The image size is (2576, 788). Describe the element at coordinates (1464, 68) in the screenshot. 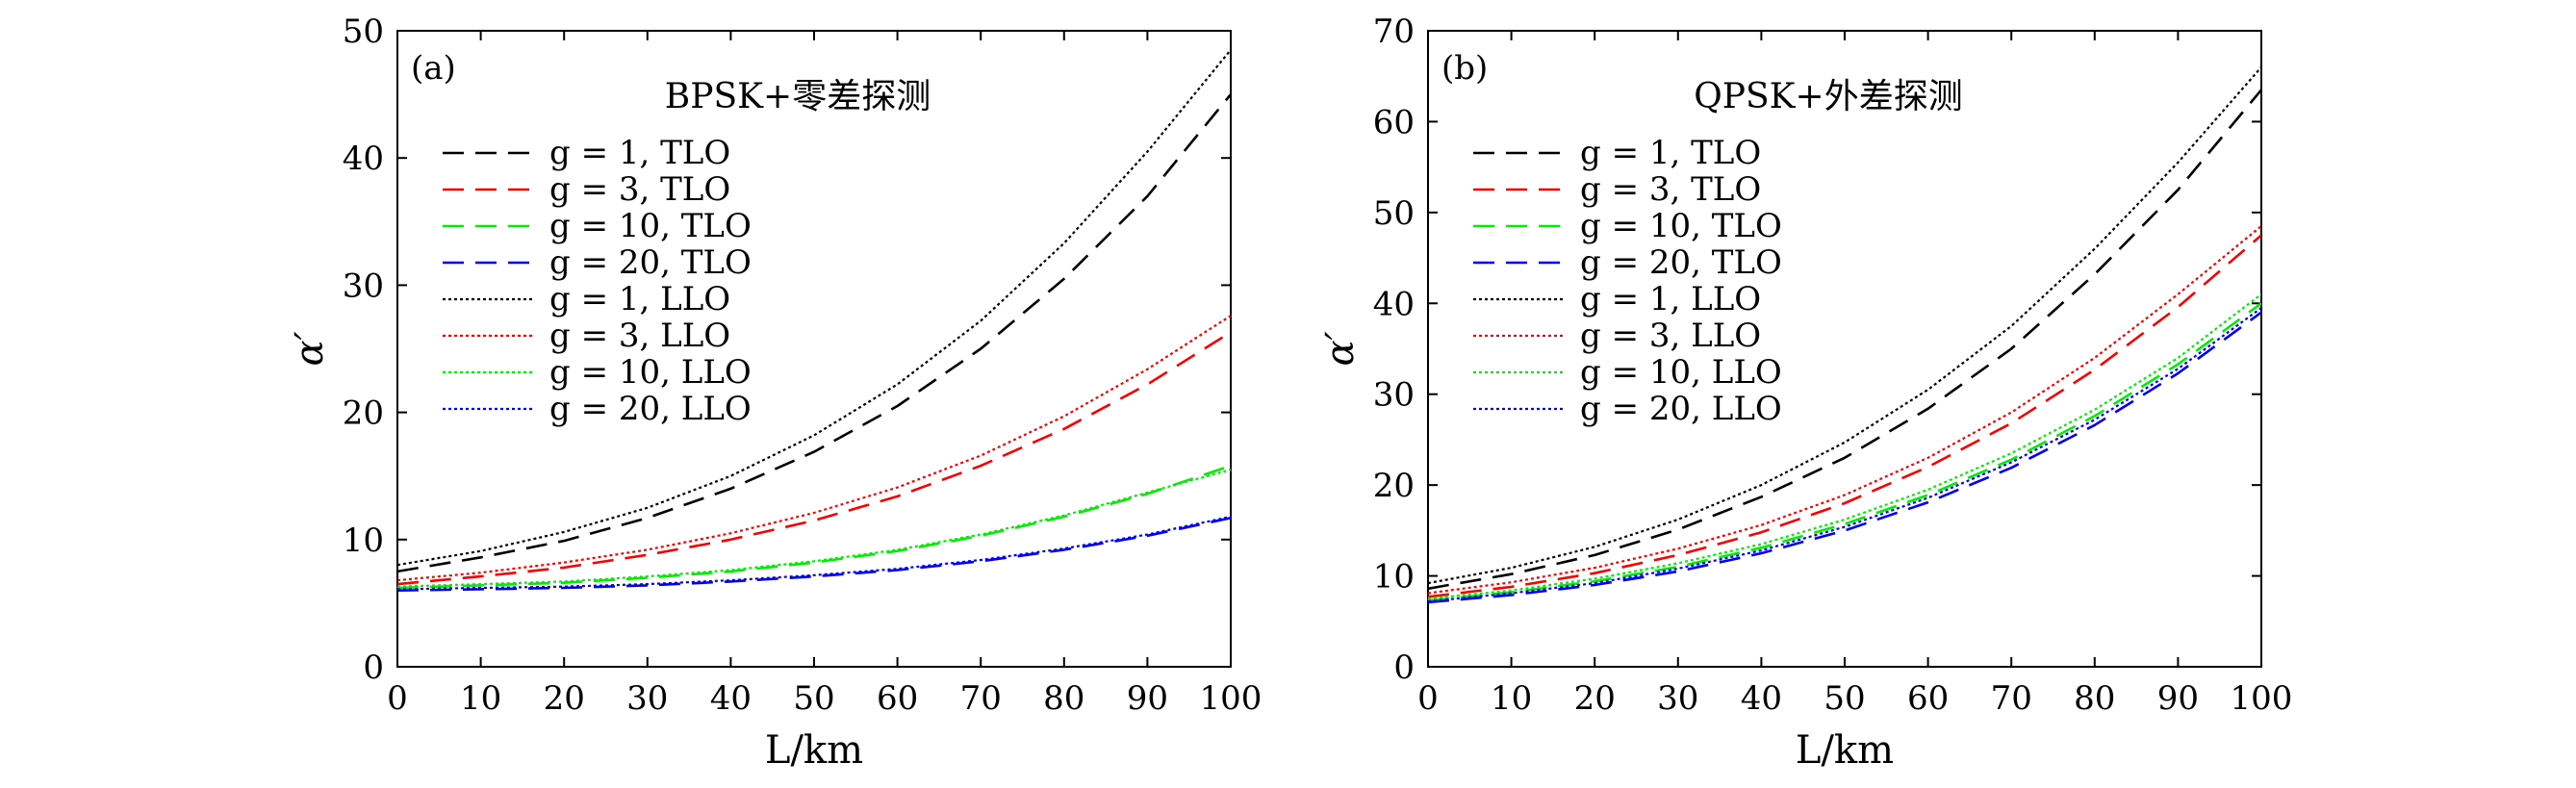

I see `panel-label: (b)` at that location.